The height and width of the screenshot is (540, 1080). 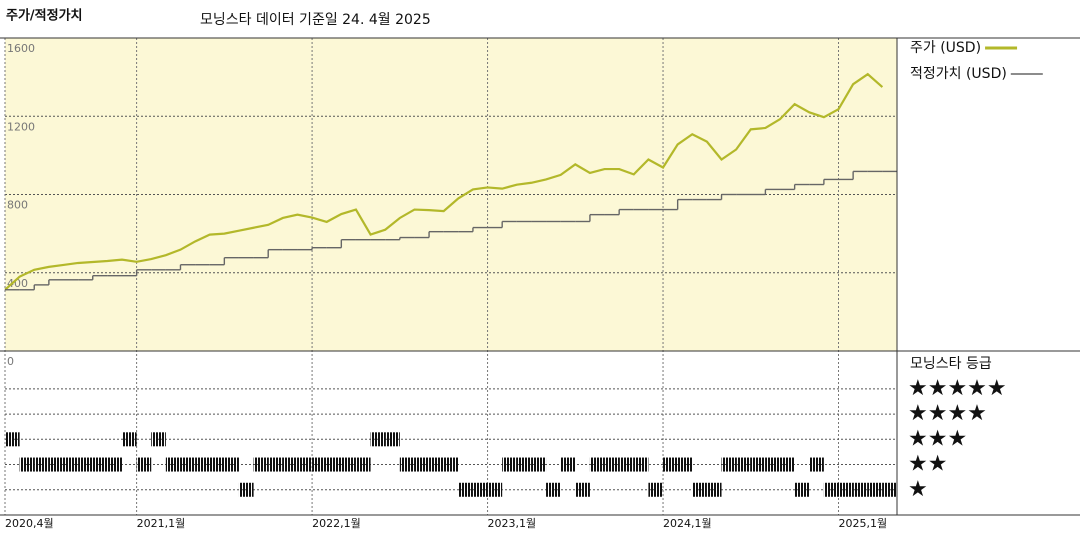 I want to click on rating-title: 모닝스타 등급, so click(x=951, y=364).